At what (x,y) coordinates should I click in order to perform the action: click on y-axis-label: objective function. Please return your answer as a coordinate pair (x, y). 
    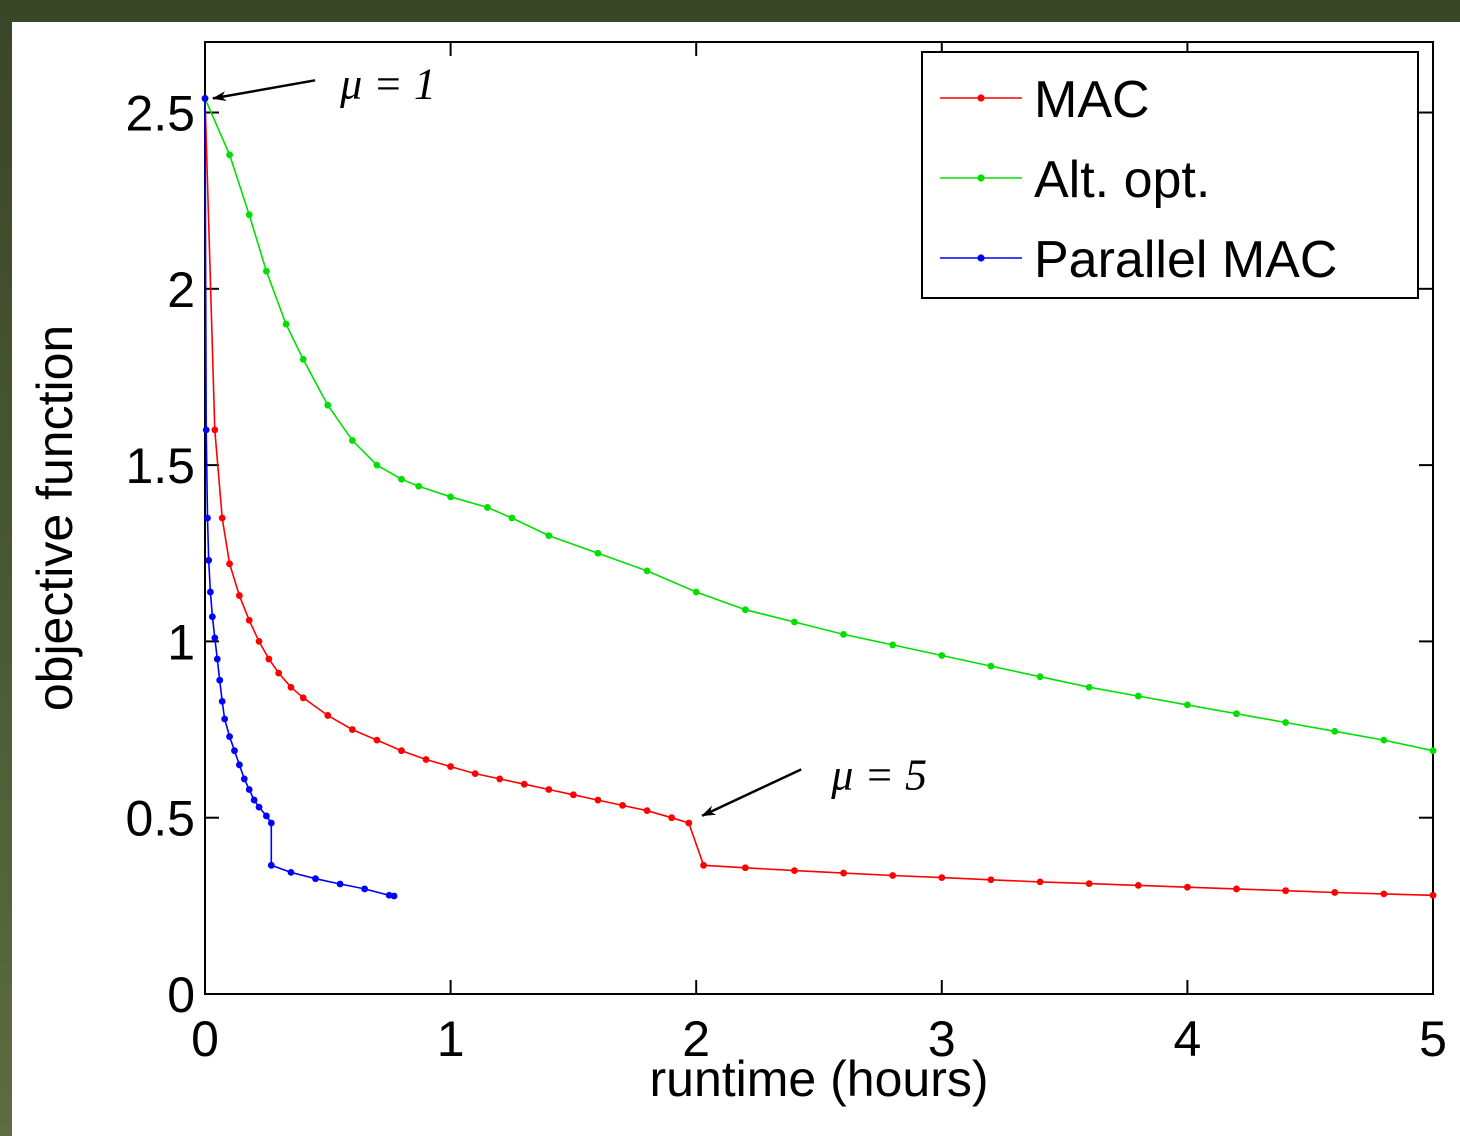
    Looking at the image, I should click on (55, 518).